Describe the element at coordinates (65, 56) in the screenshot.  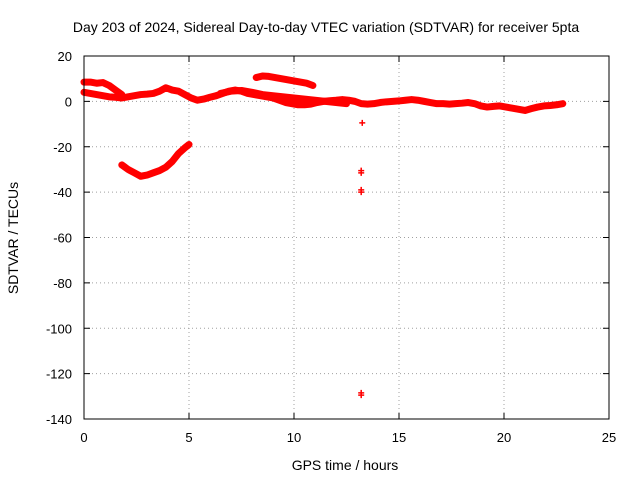
I see `y-tick-label: 20` at that location.